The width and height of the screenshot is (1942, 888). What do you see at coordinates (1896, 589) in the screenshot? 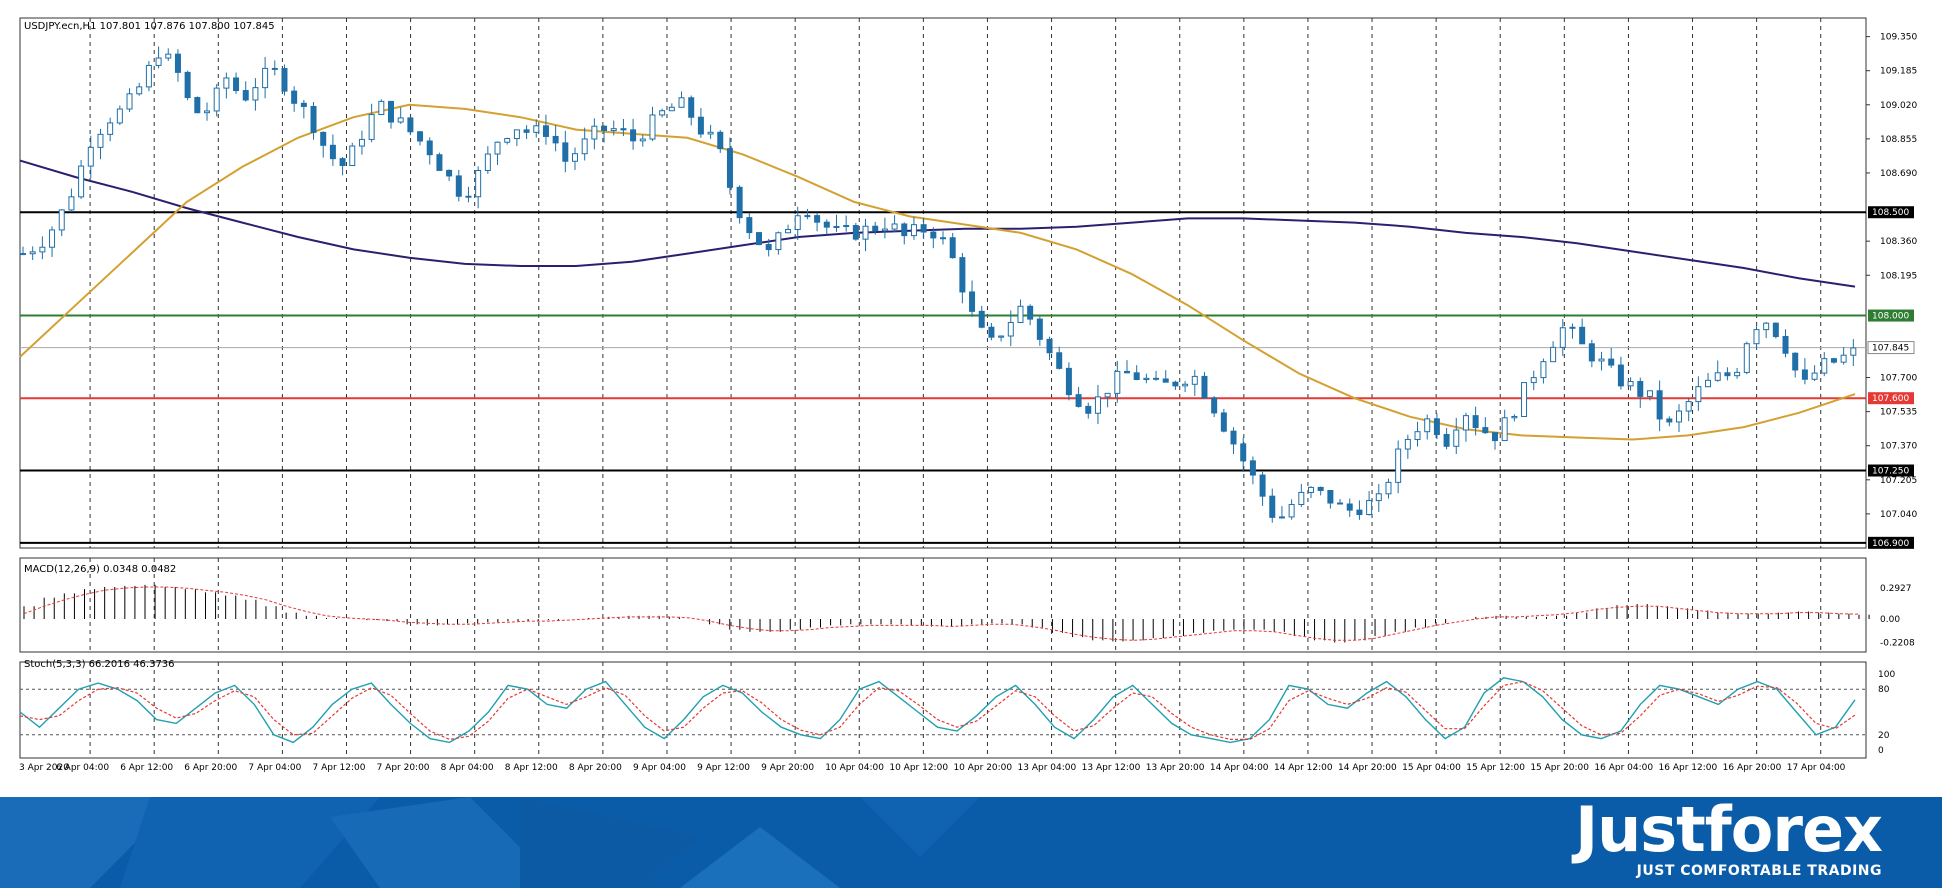
I see `macd-tick-label: 0.2927` at bounding box center [1896, 589].